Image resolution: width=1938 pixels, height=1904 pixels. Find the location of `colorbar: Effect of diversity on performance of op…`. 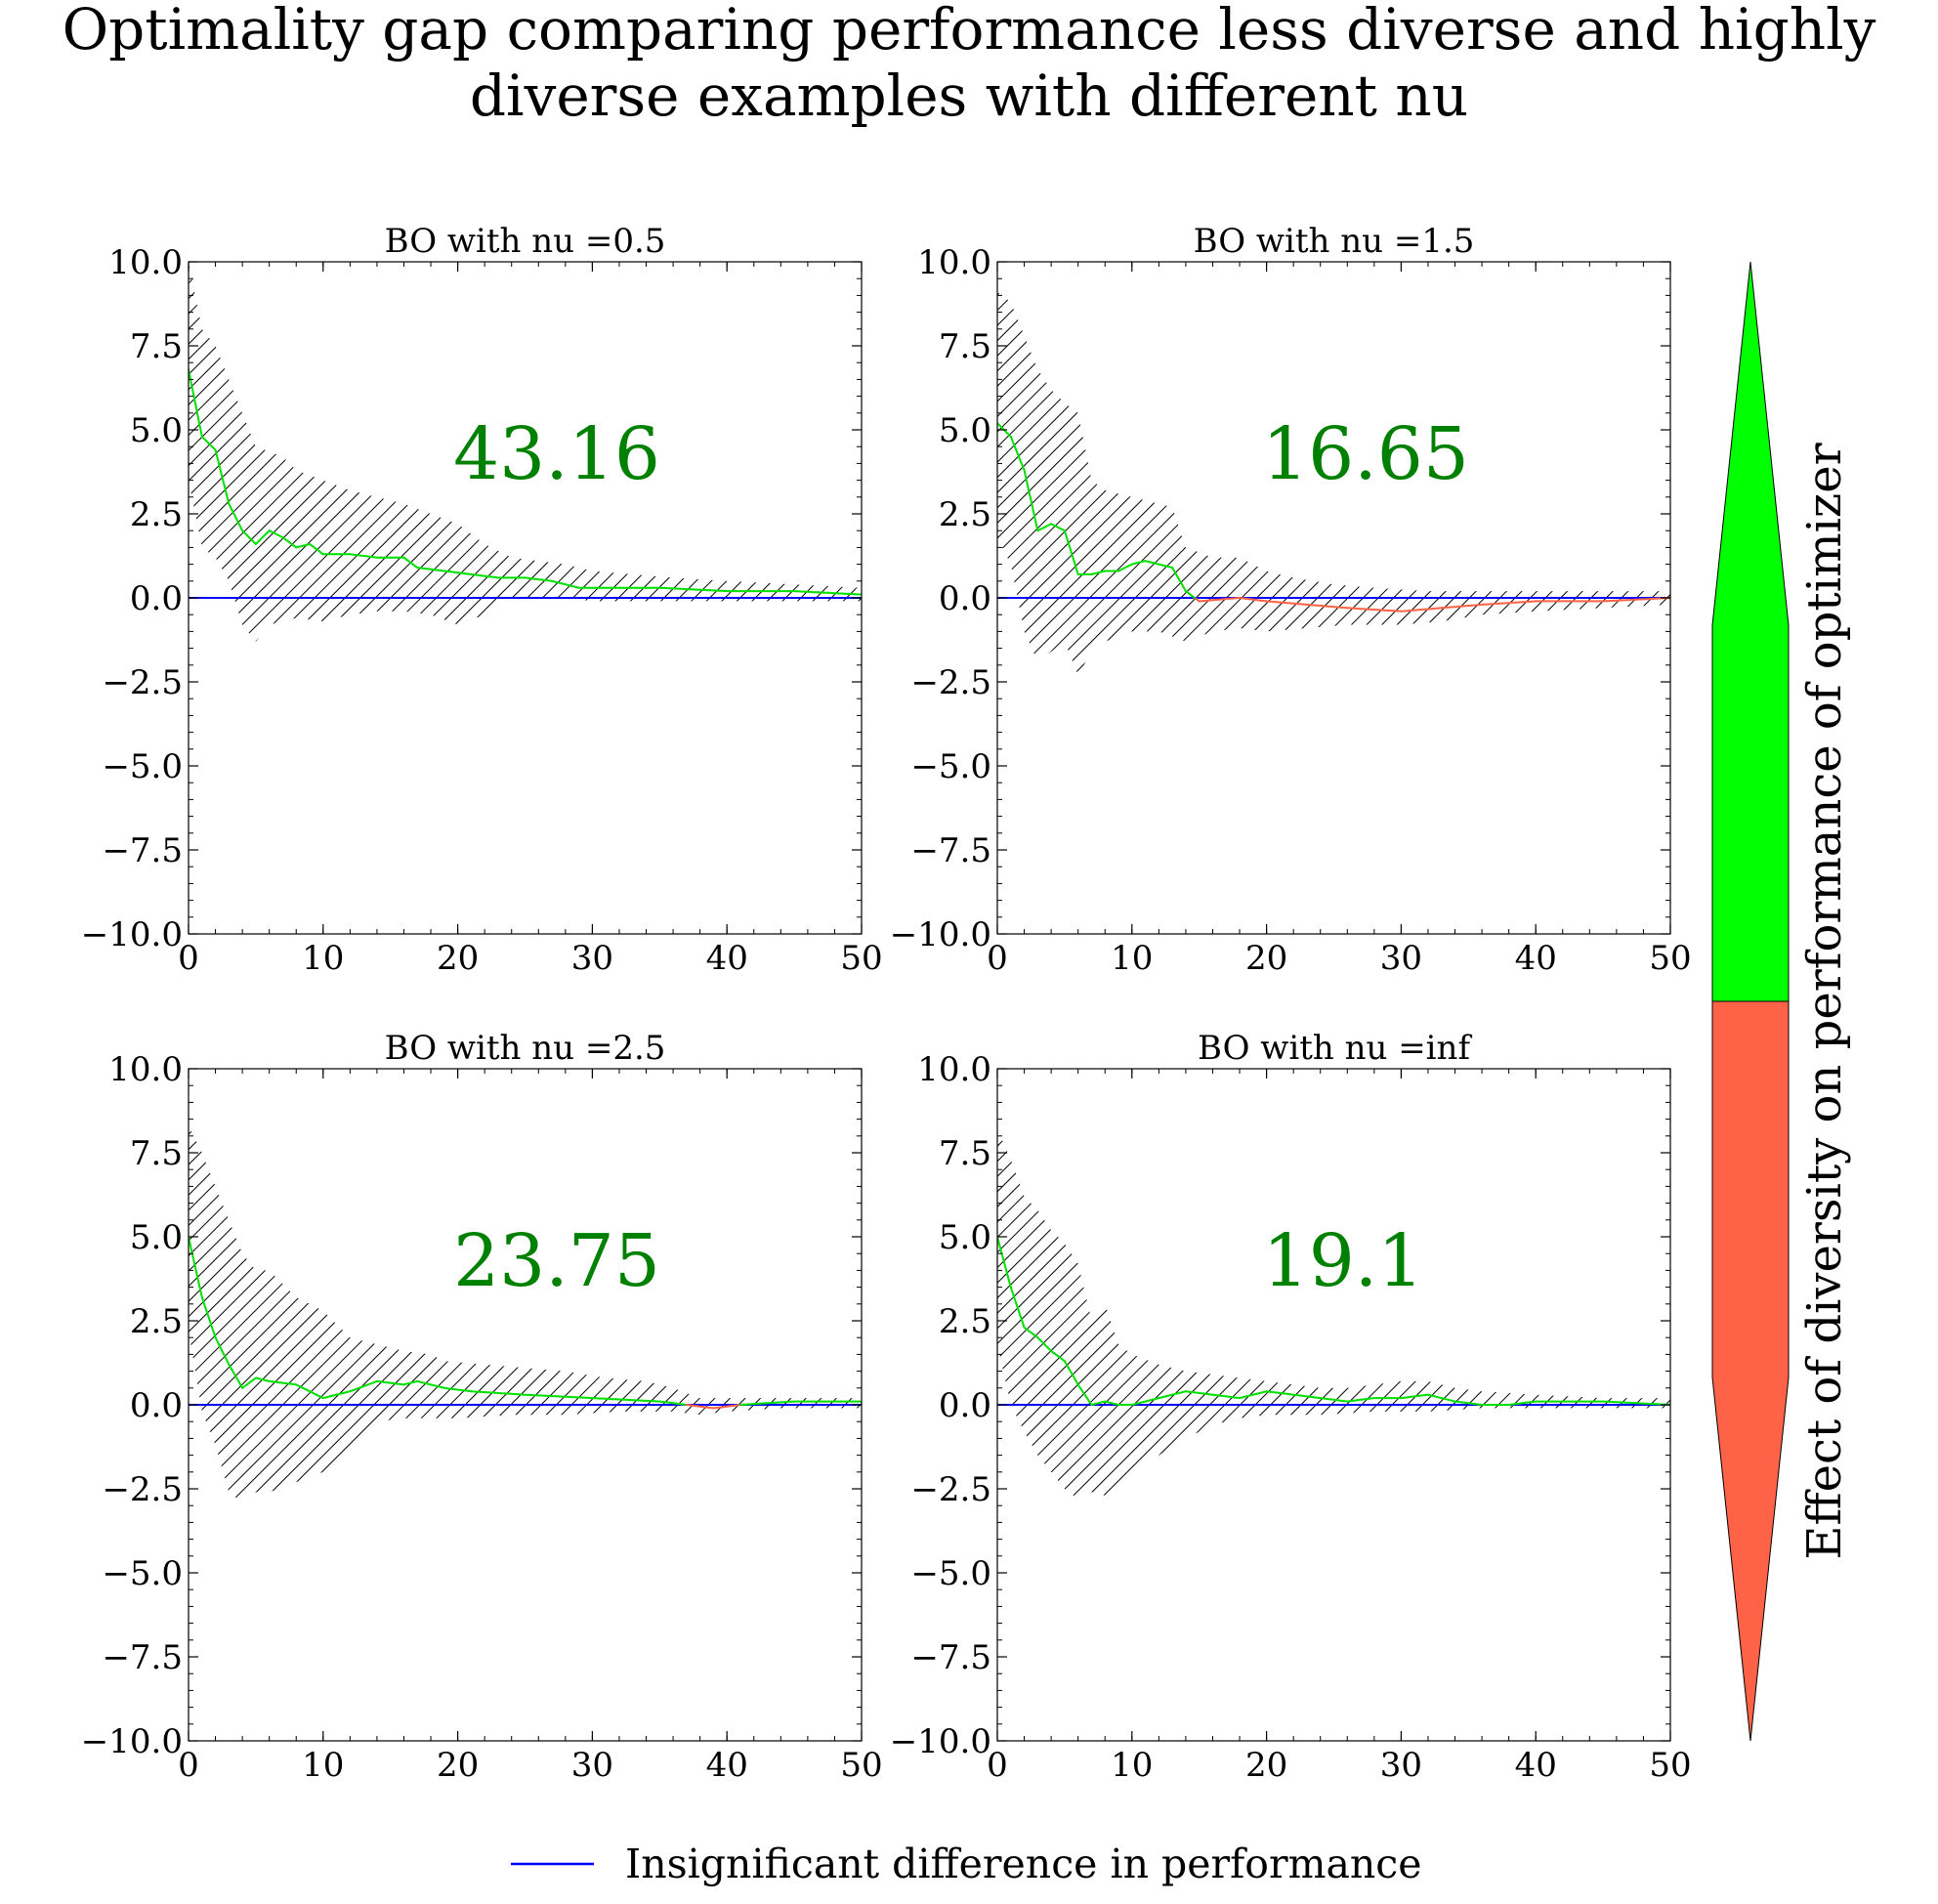

colorbar: Effect of diversity on performance of op… is located at coordinates (1781, 1001).